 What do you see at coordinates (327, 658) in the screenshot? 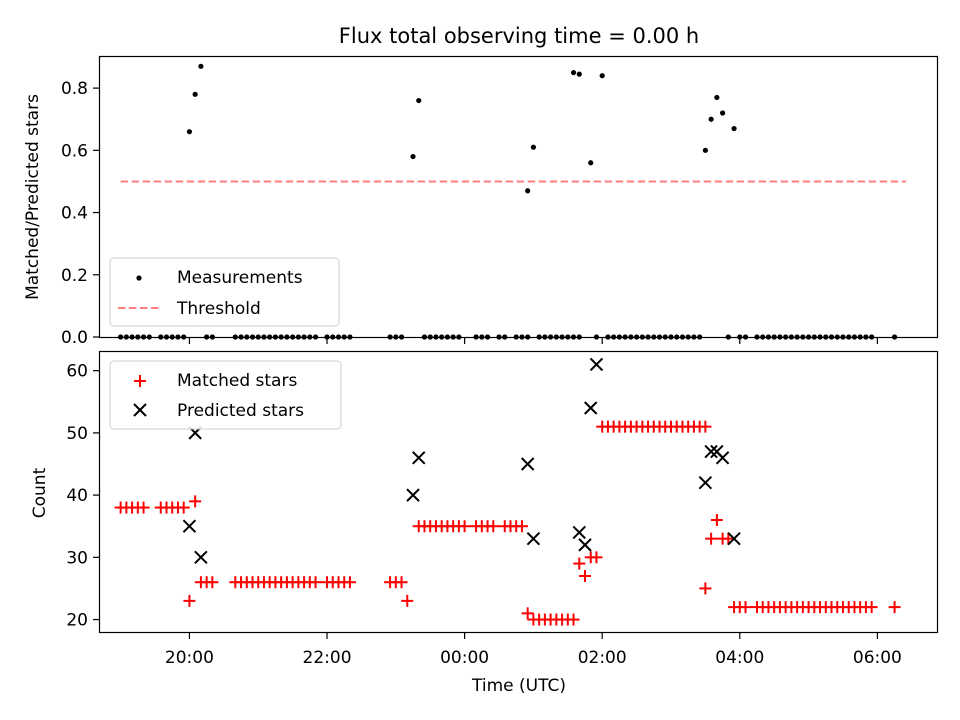
I see `x-tick-label: 22:00` at bounding box center [327, 658].